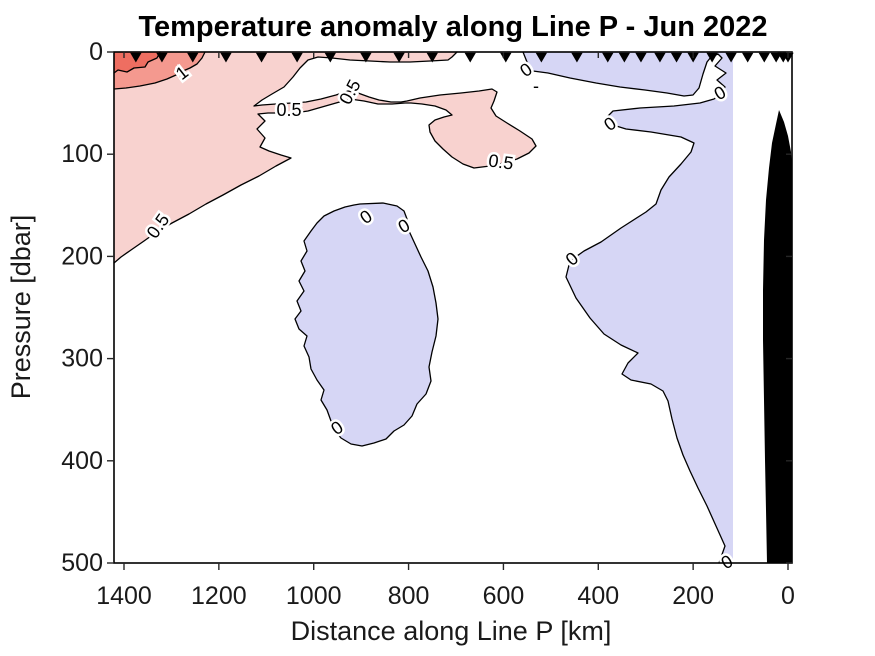 The image size is (875, 656). What do you see at coordinates (21, 307) in the screenshot?
I see `y-axis-label: Pressure [dbar]` at bounding box center [21, 307].